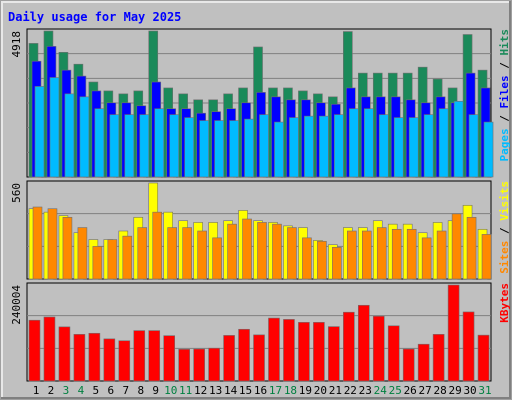 Image resolution: width=512 pixels, height=401 pixels. Describe the element at coordinates (440, 390) in the screenshot. I see `x-tick-label-day-28: 28` at that location.